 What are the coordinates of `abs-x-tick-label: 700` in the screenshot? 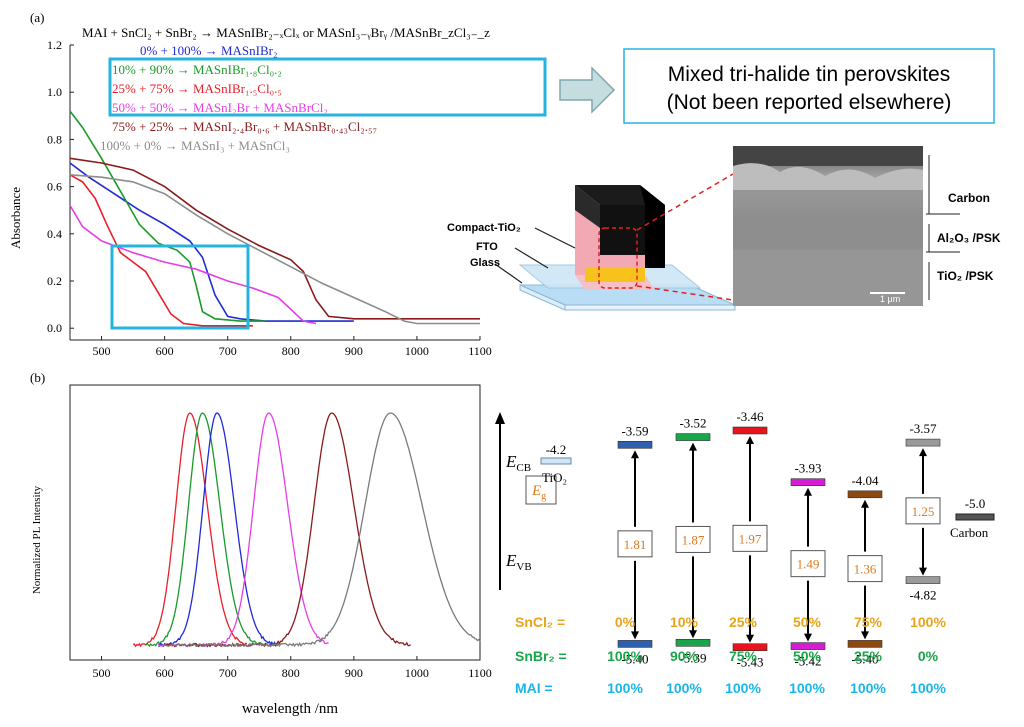 It's located at (228, 351).